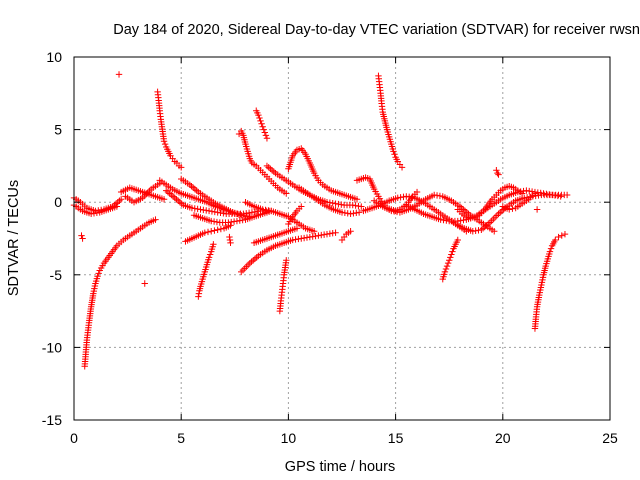 The height and width of the screenshot is (480, 640). I want to click on y-tick-label: -15, so click(52, 420).